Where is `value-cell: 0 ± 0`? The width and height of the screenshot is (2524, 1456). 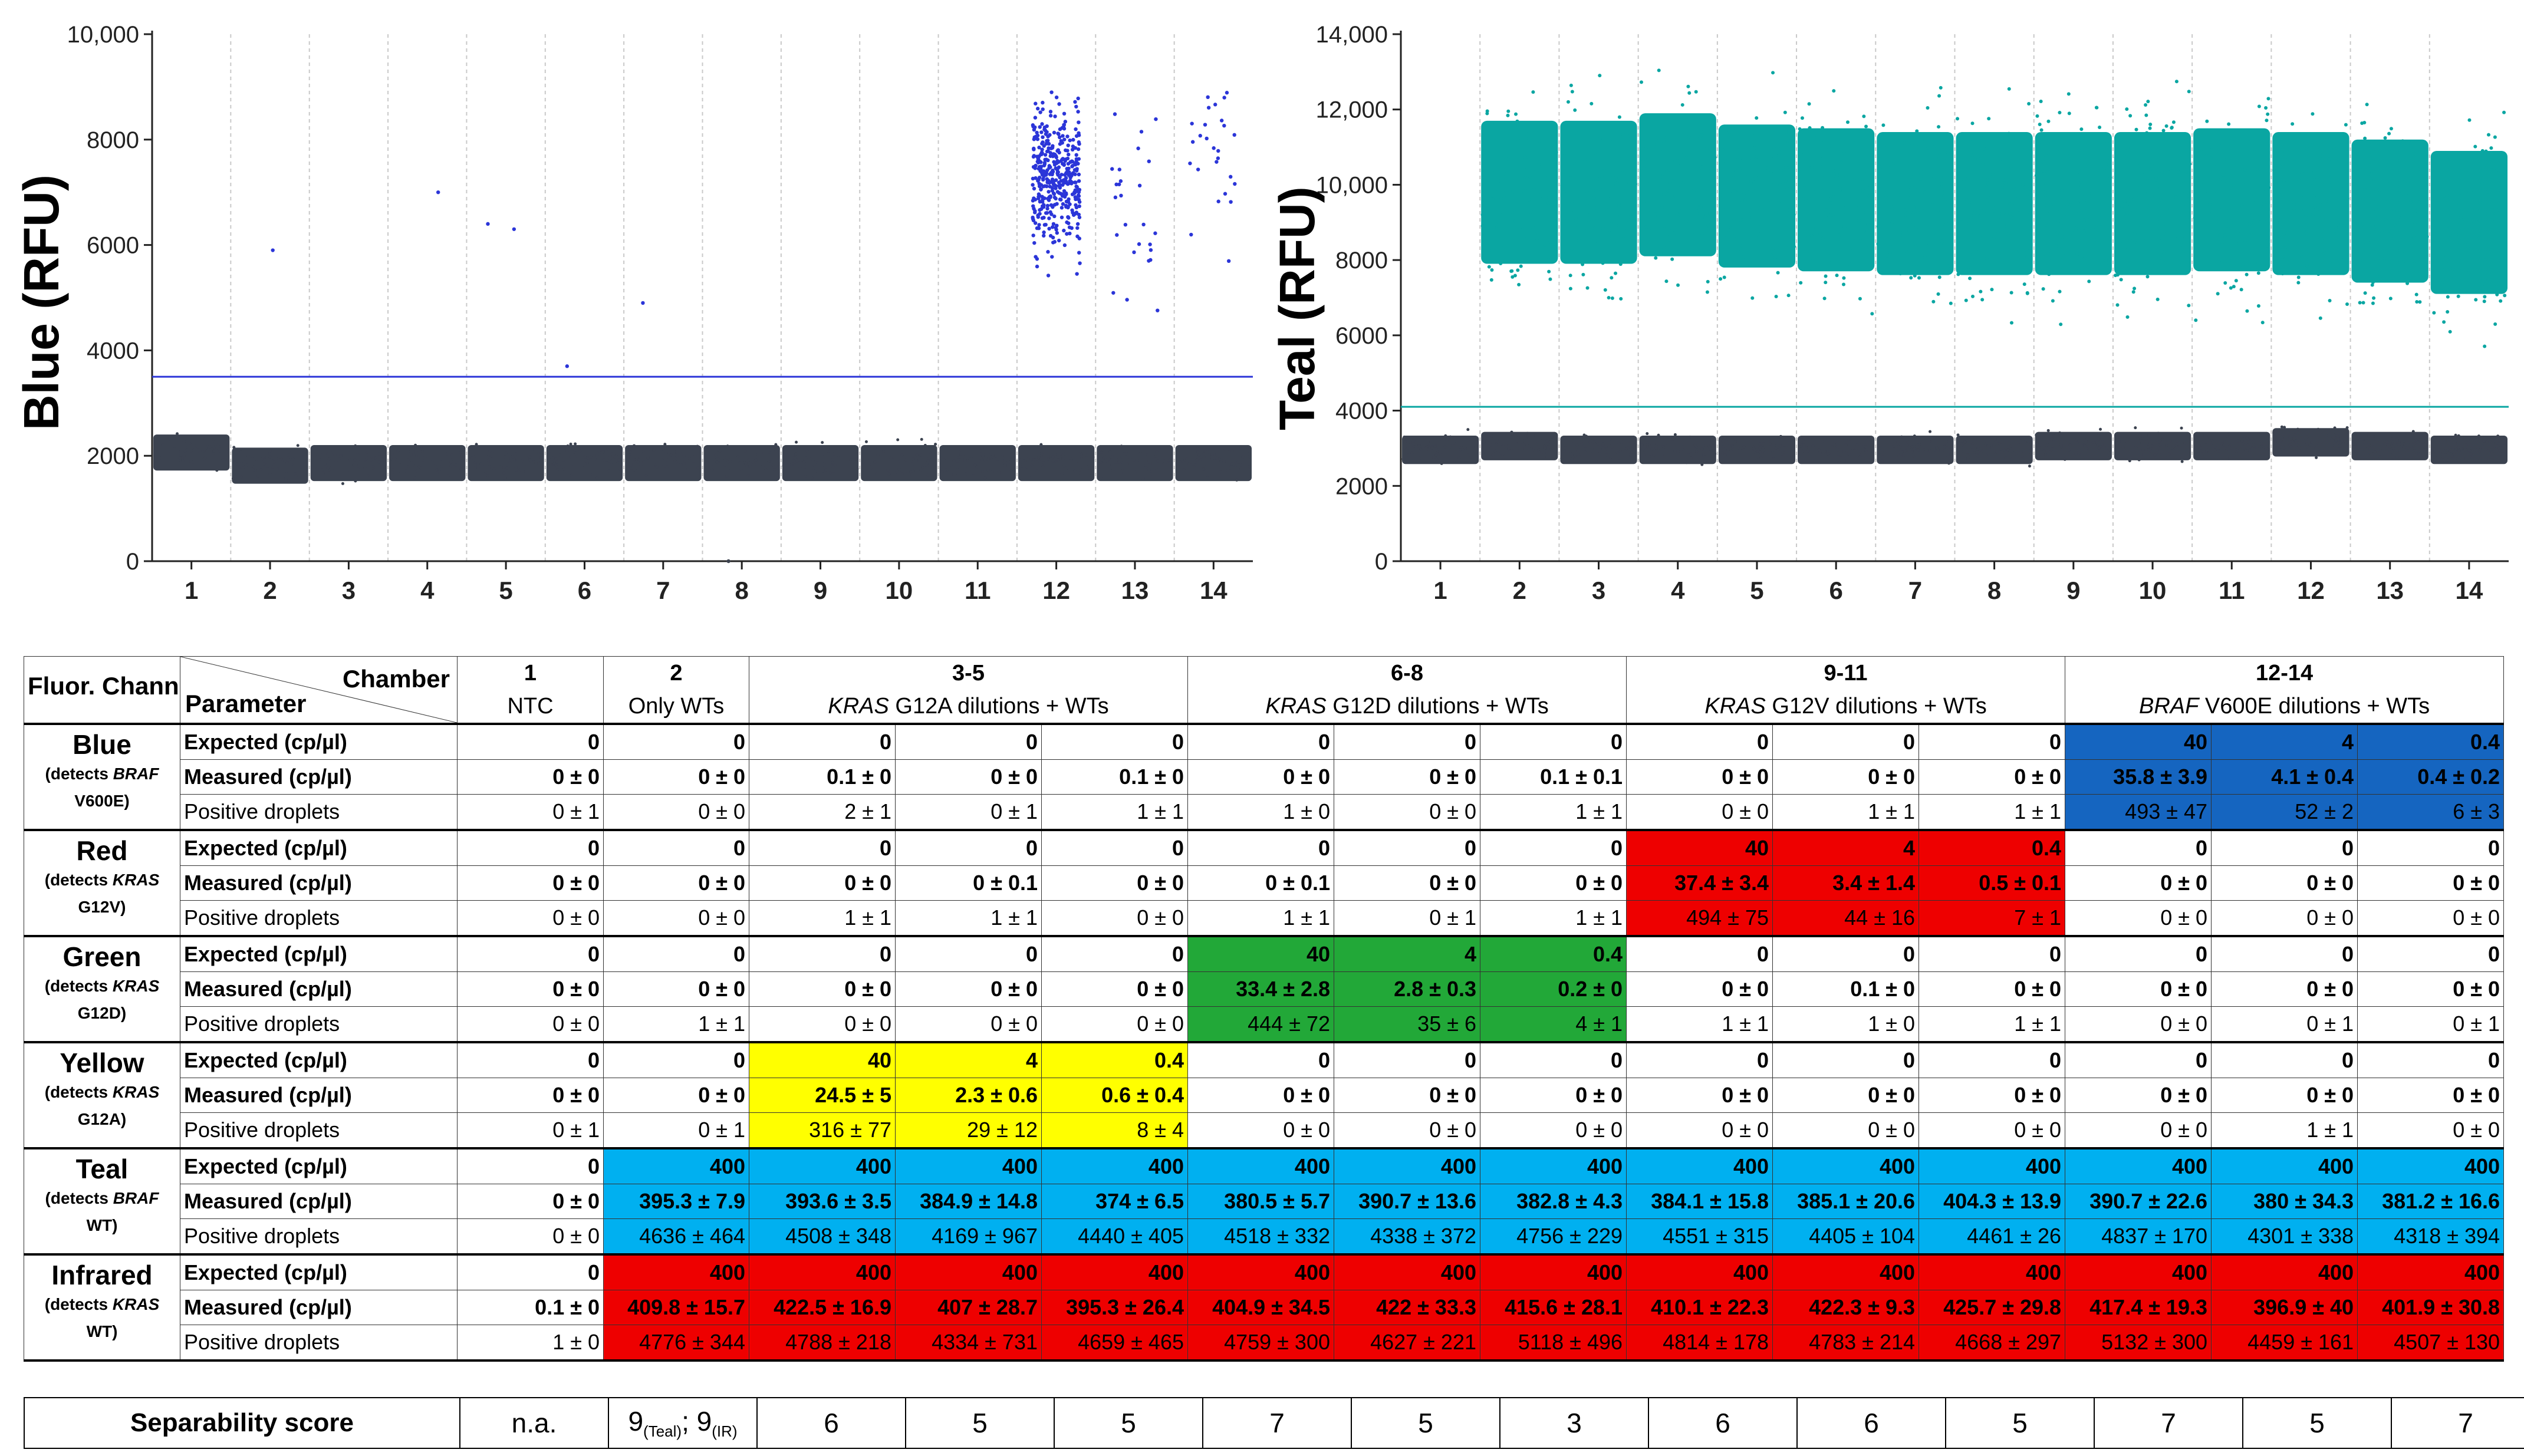
value-cell: 0 ± 0 is located at coordinates (1846, 1095).